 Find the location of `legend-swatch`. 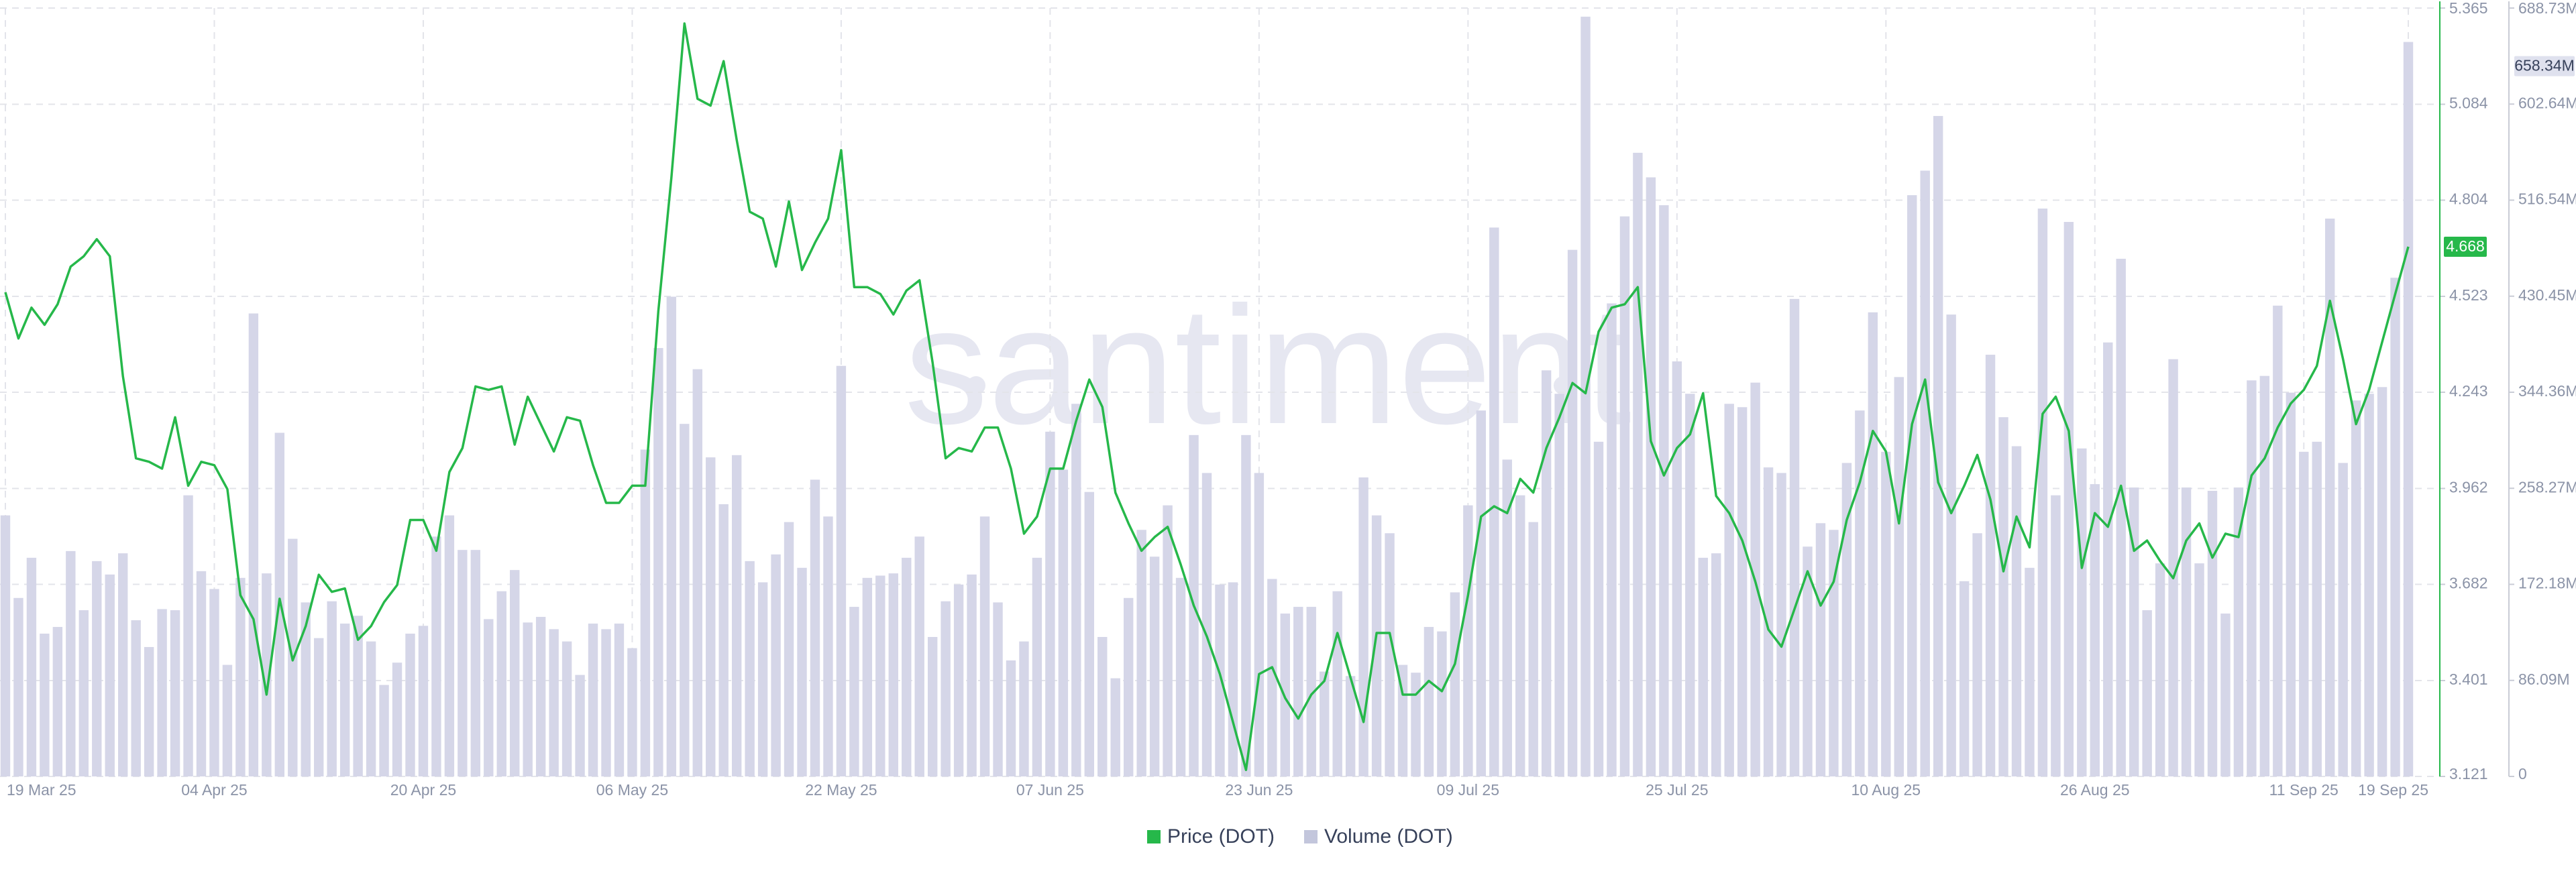

legend-swatch is located at coordinates (1311, 836).